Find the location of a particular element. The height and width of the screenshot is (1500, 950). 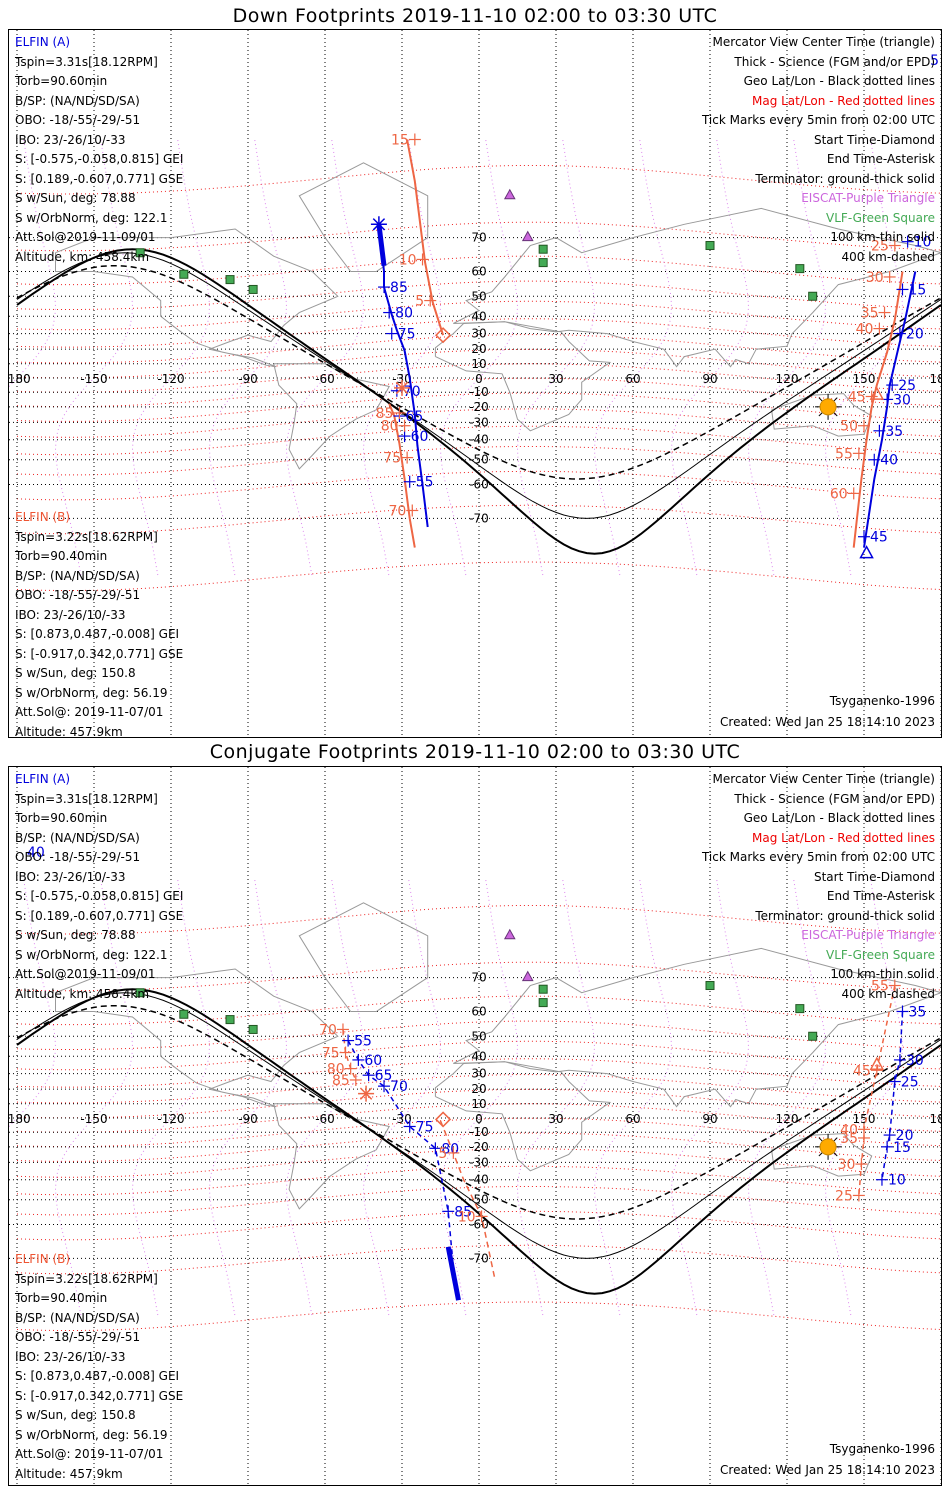

legend-item: 400 km-dashed is located at coordinates (888, 993).